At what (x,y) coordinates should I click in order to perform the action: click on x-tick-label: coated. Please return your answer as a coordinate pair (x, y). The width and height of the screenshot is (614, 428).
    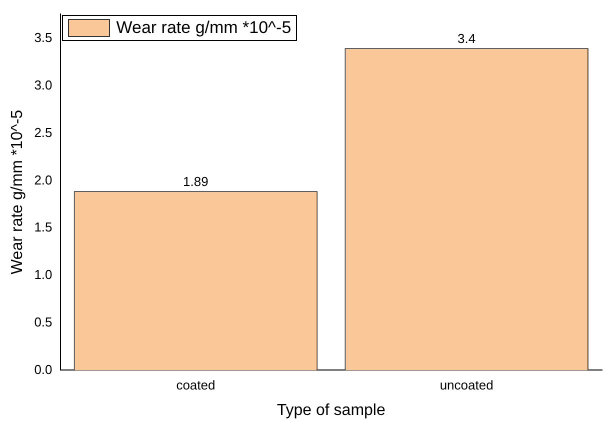
    Looking at the image, I should click on (196, 385).